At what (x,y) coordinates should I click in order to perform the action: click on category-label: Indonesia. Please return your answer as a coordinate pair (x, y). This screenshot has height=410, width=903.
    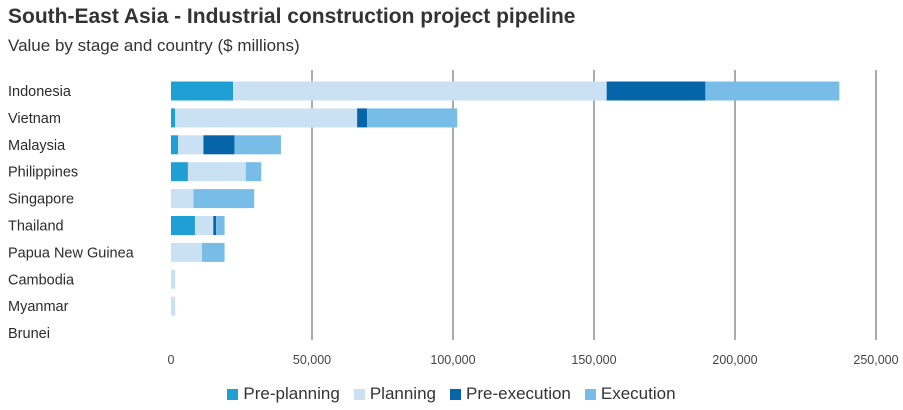
    Looking at the image, I should click on (40, 92).